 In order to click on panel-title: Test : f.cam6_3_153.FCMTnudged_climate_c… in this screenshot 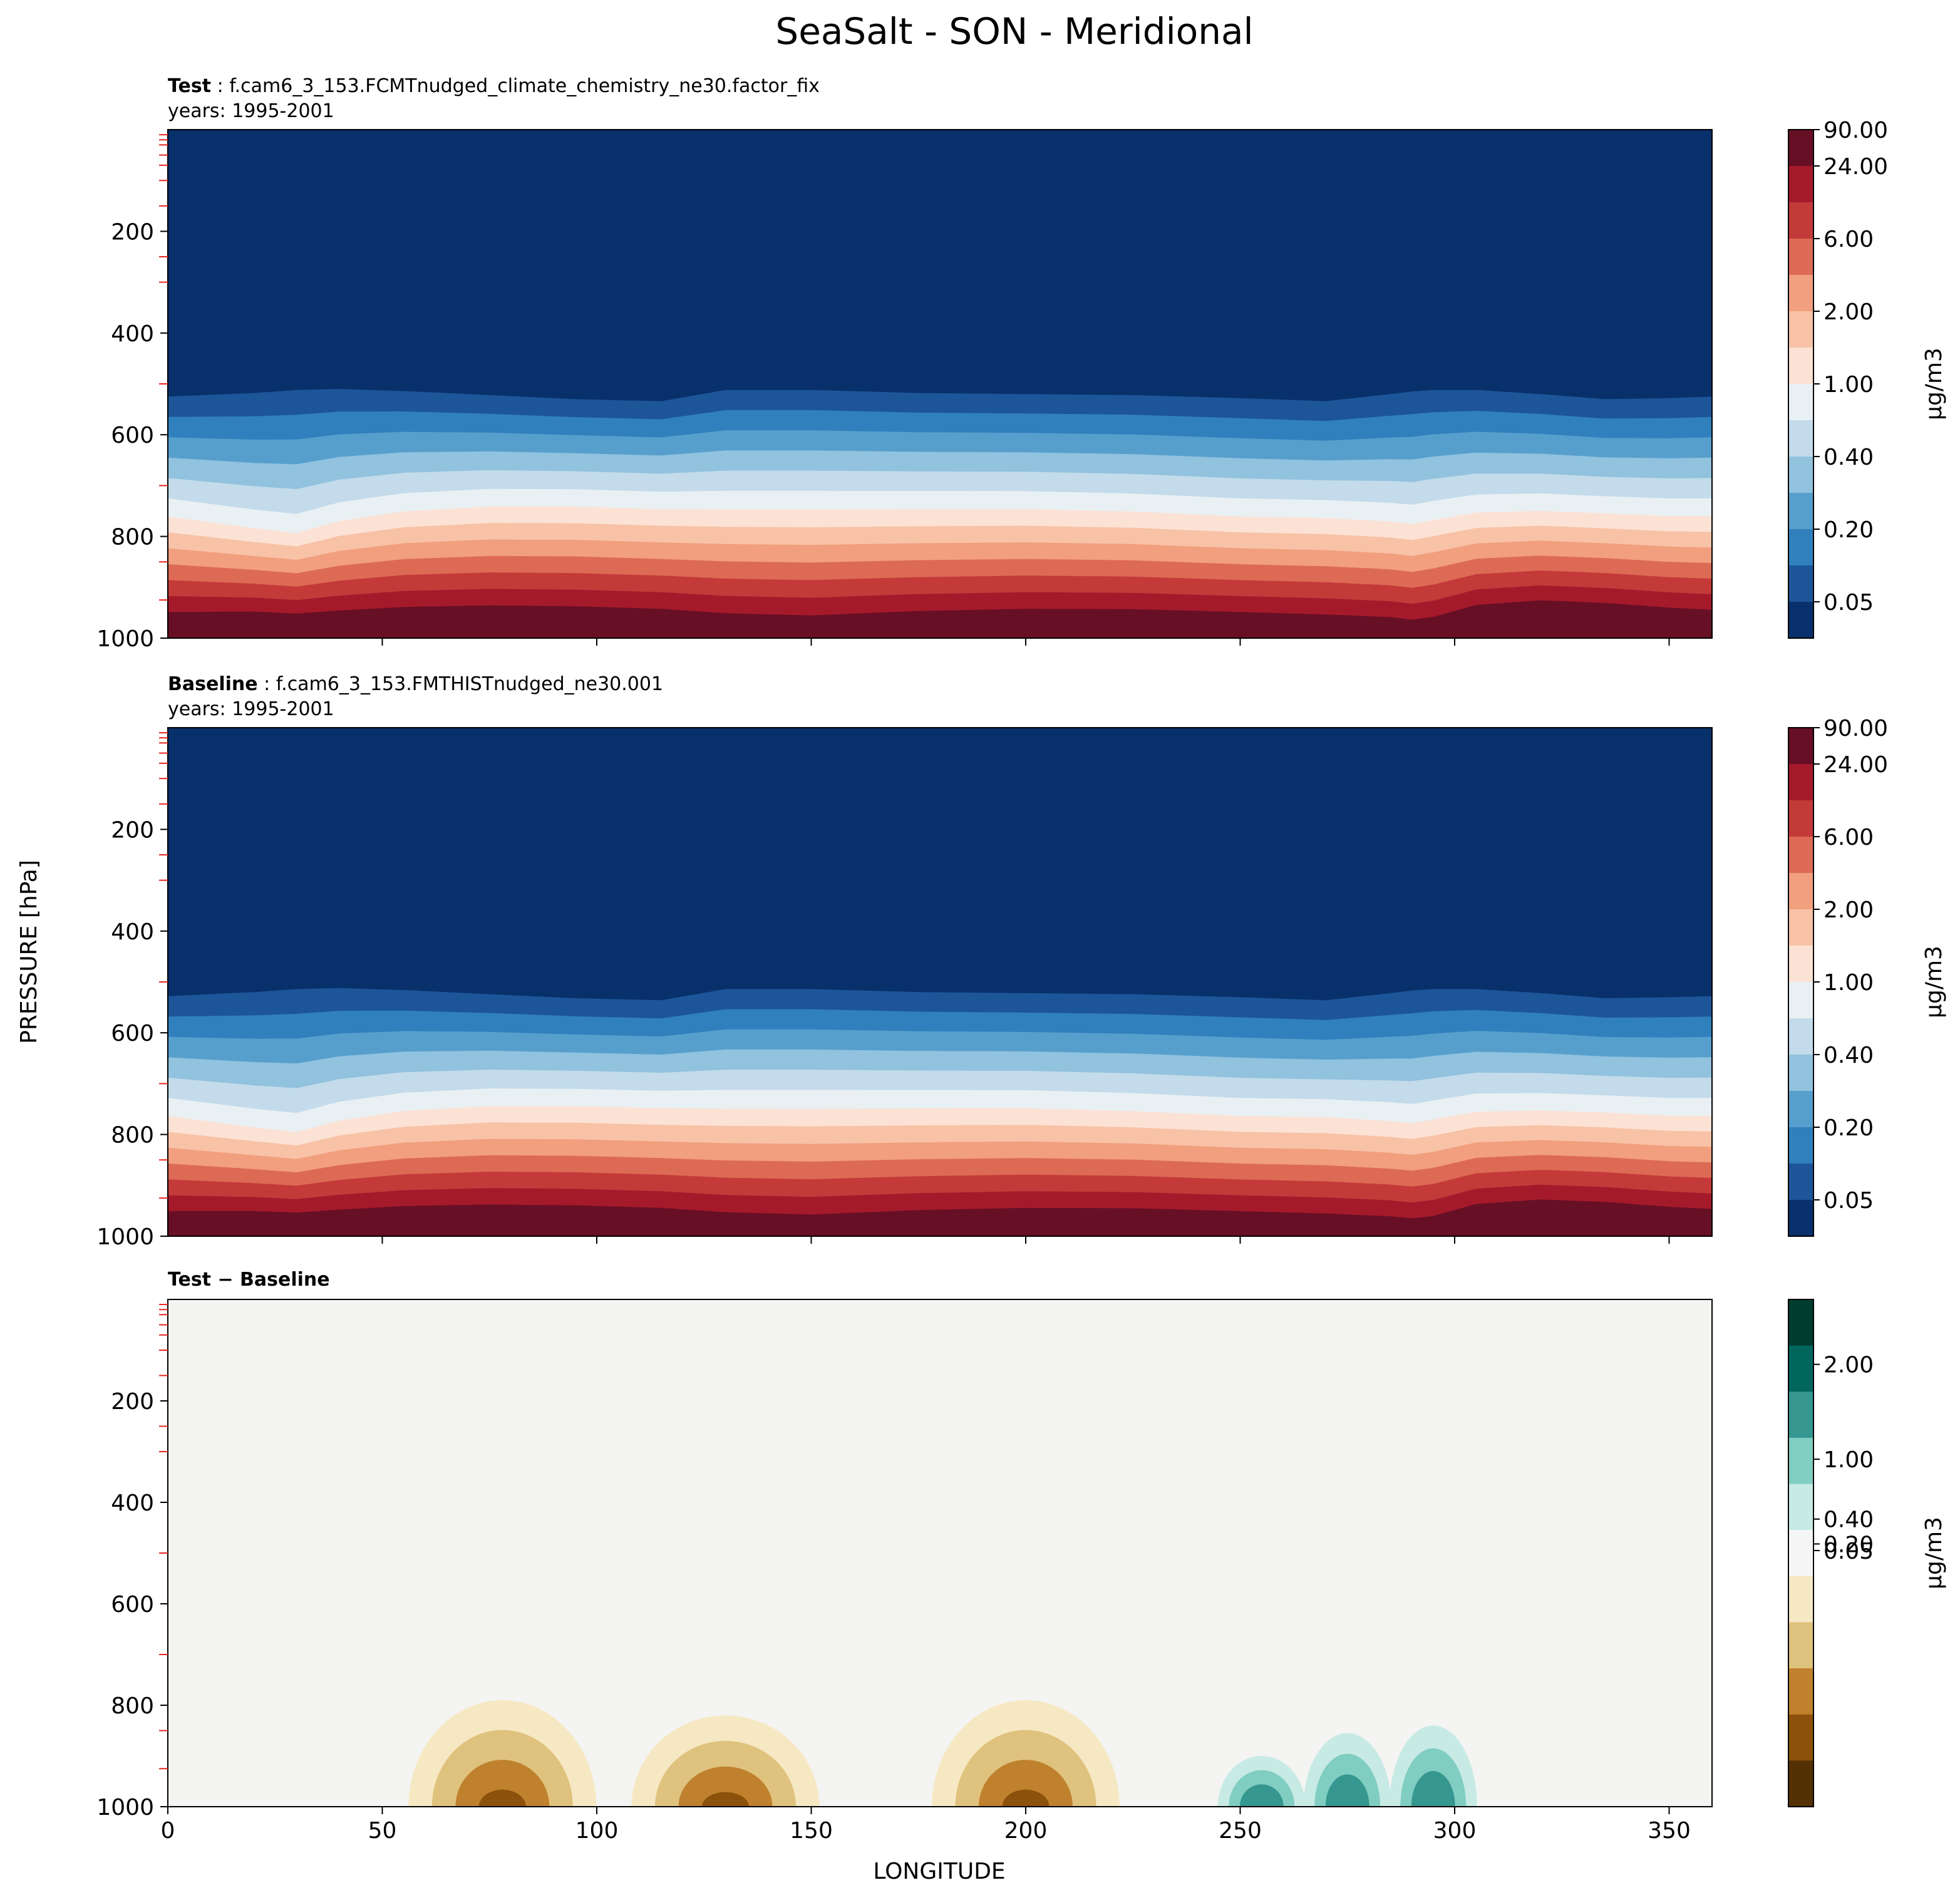, I will do `click(494, 86)`.